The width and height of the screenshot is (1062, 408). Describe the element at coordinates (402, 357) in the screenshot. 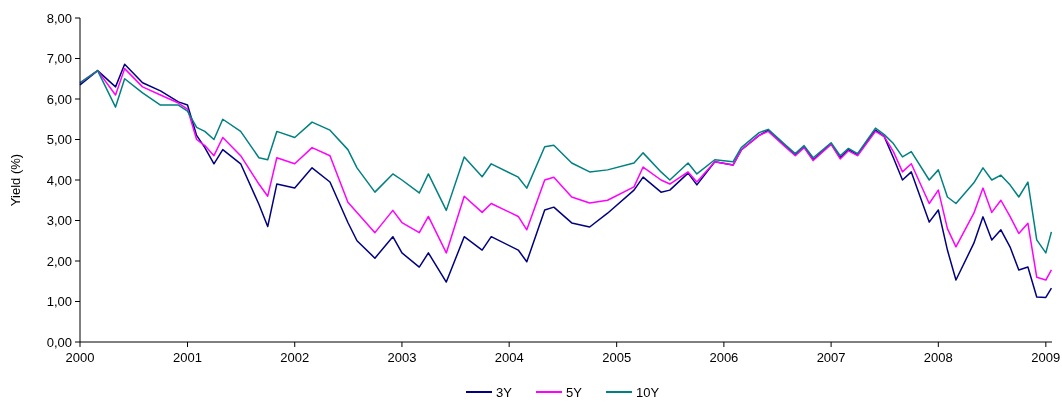

I see `x-tick-label: 2003` at that location.